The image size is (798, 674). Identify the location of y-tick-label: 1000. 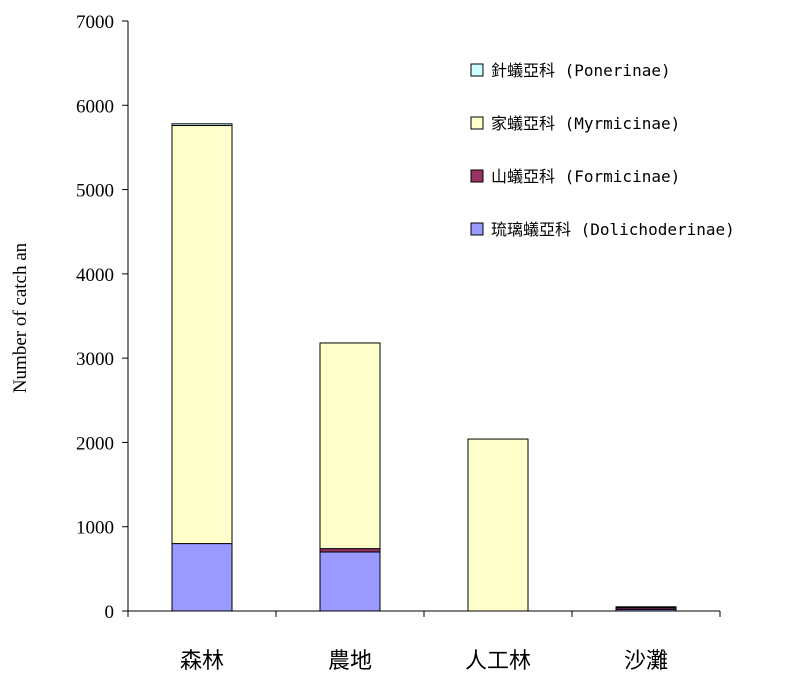
(95, 528).